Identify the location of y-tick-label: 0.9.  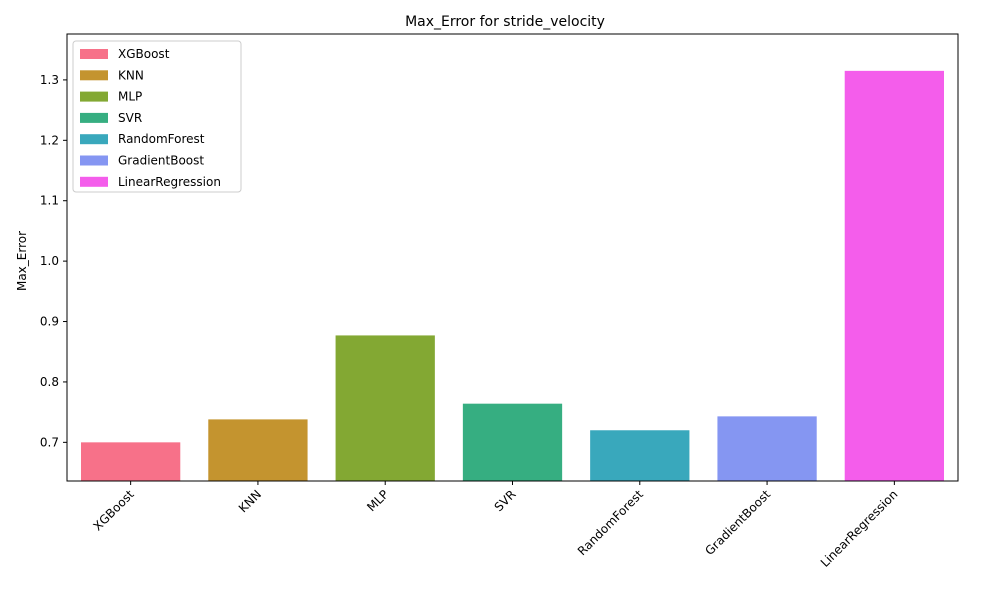
(49, 322).